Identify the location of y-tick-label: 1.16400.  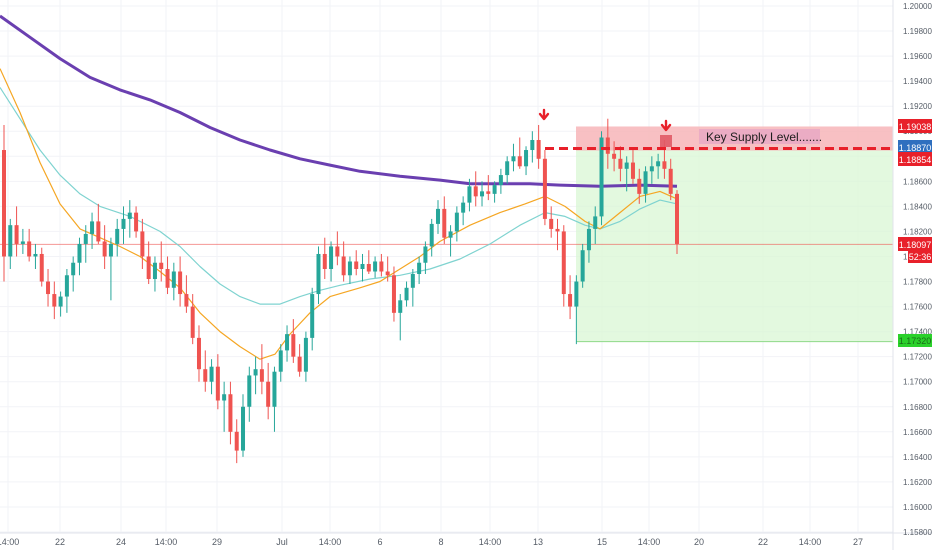
(917, 457).